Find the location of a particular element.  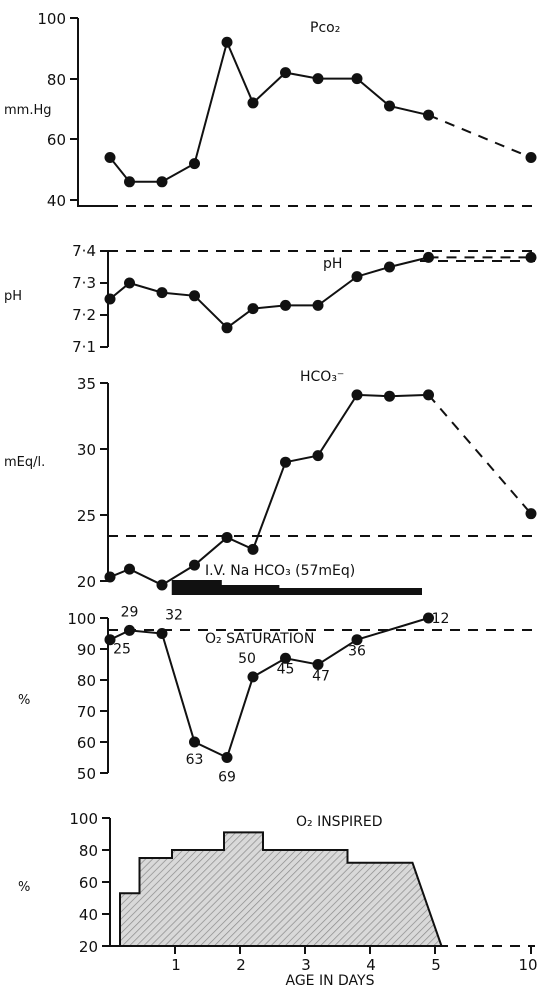

o2insp-axis is located at coordinates (270, 882).